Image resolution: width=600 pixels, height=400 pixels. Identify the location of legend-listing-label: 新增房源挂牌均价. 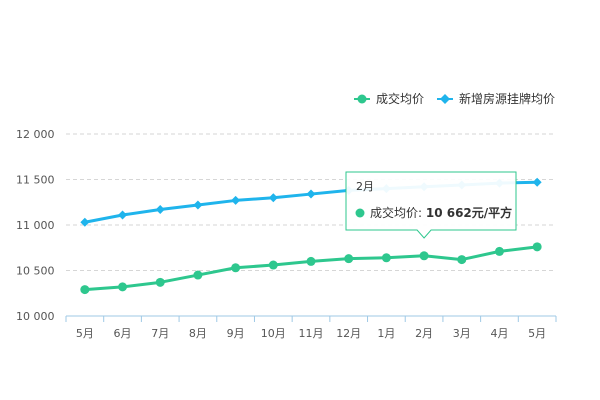
(507, 98).